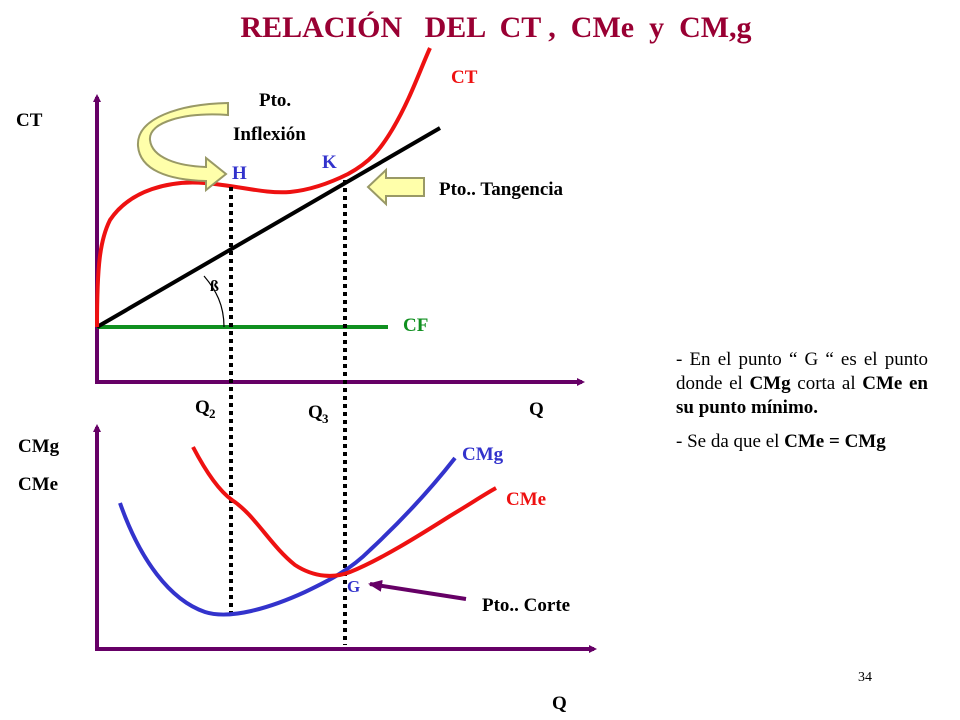 The image size is (960, 720). I want to click on cme-curve-label: CMe, so click(526, 499).